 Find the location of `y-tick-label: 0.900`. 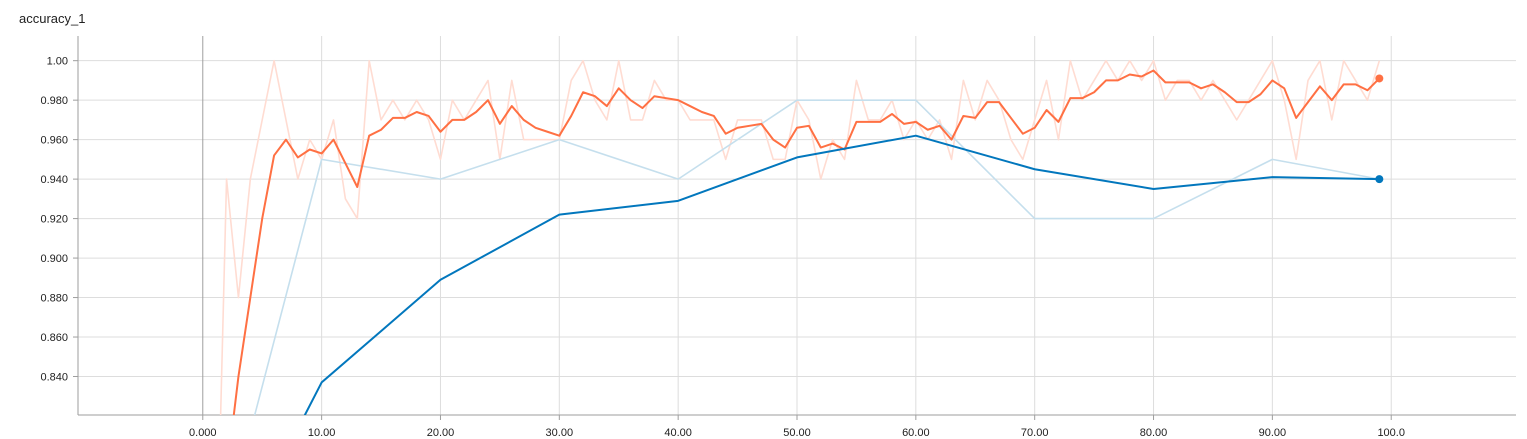

y-tick-label: 0.900 is located at coordinates (54, 259).